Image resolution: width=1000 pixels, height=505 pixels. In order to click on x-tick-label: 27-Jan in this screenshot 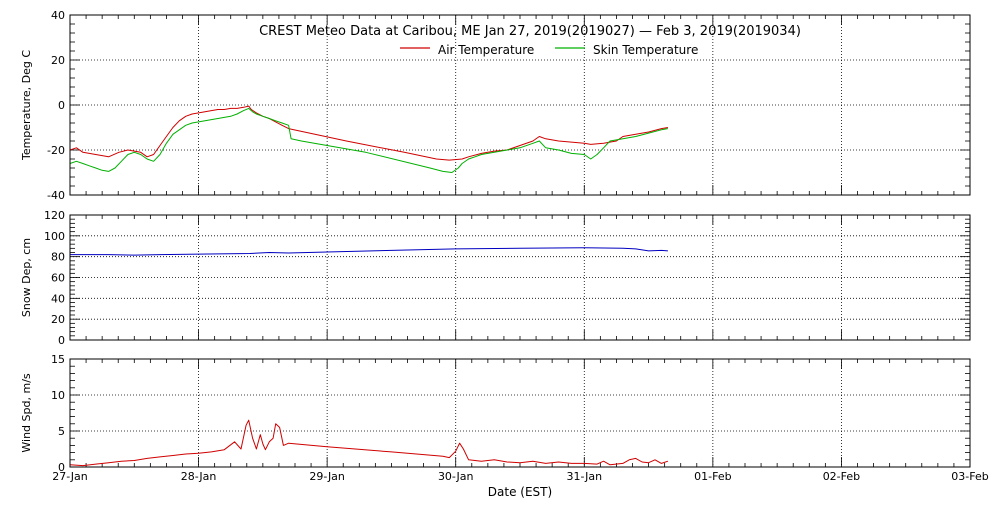, I will do `click(70, 476)`.